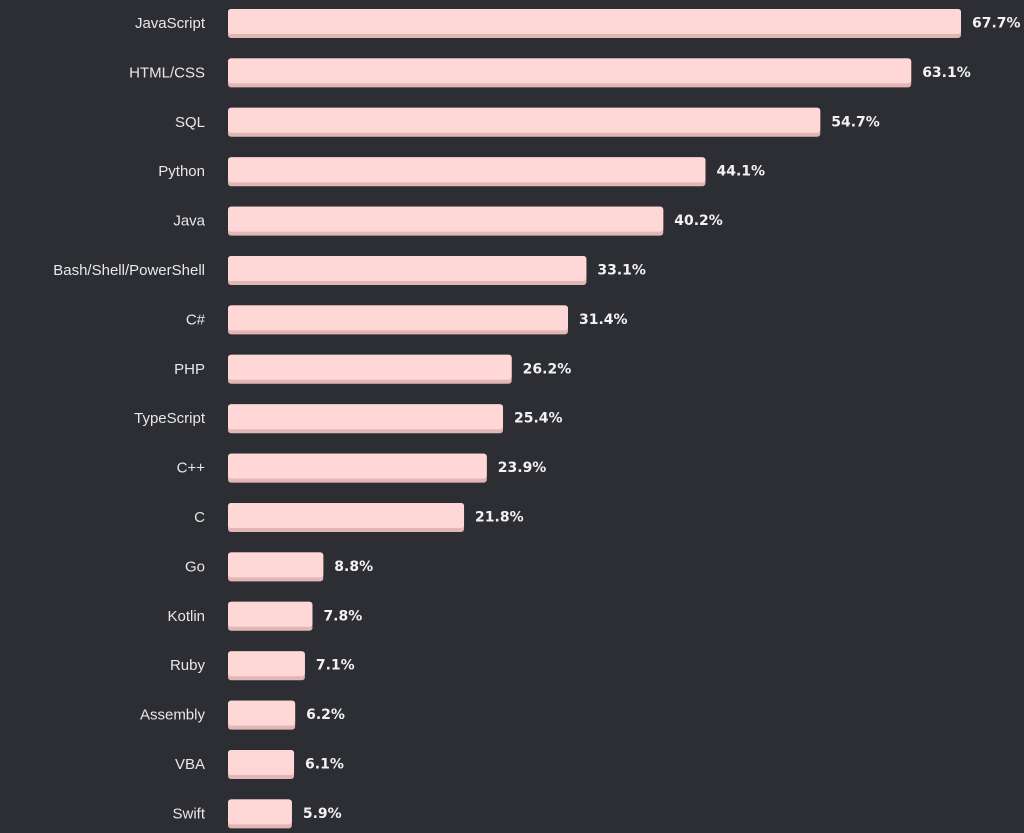 The height and width of the screenshot is (833, 1024). I want to click on value-label: 44.1%, so click(740, 172).